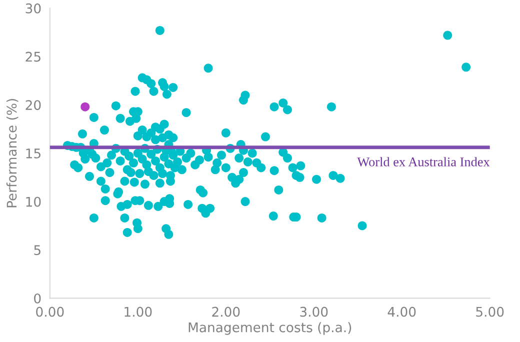 This screenshot has height=342, width=520. What do you see at coordinates (423, 161) in the screenshot?
I see `ref-line-label: World ex Australia Index` at bounding box center [423, 161].